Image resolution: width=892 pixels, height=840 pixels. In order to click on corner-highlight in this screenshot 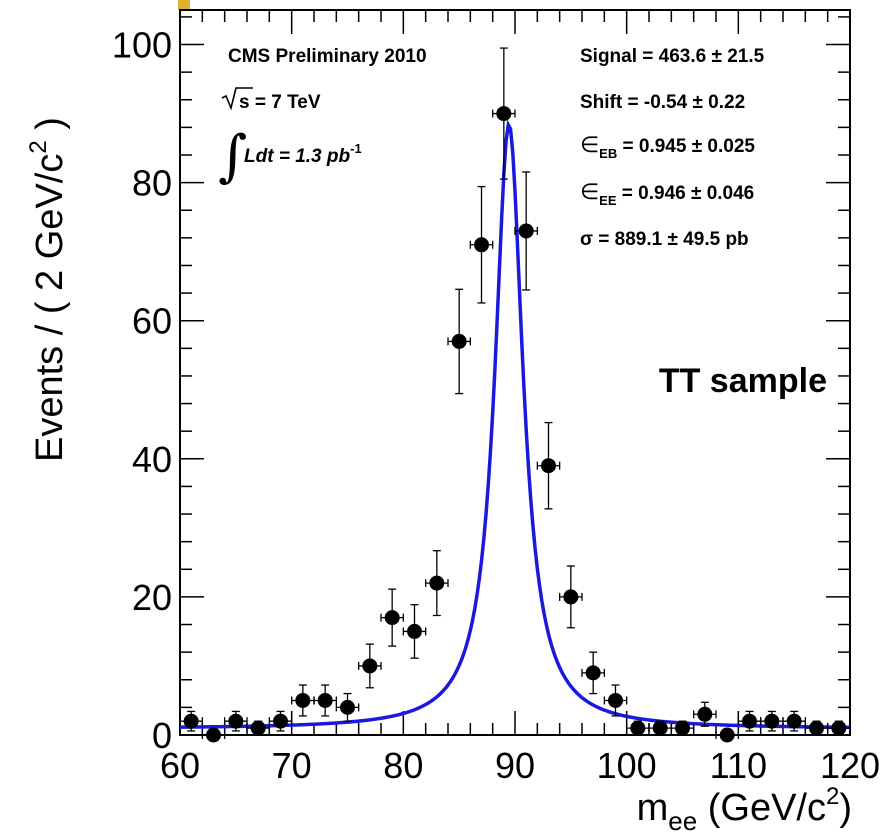, I will do `click(184, 5)`.